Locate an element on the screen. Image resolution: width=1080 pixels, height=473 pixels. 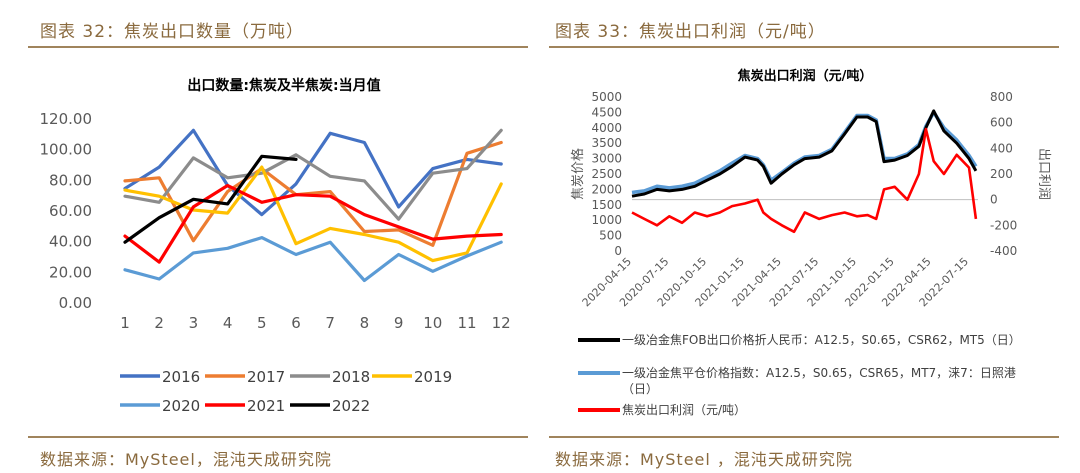
y-tick-label: 120.00 is located at coordinates (66, 119).